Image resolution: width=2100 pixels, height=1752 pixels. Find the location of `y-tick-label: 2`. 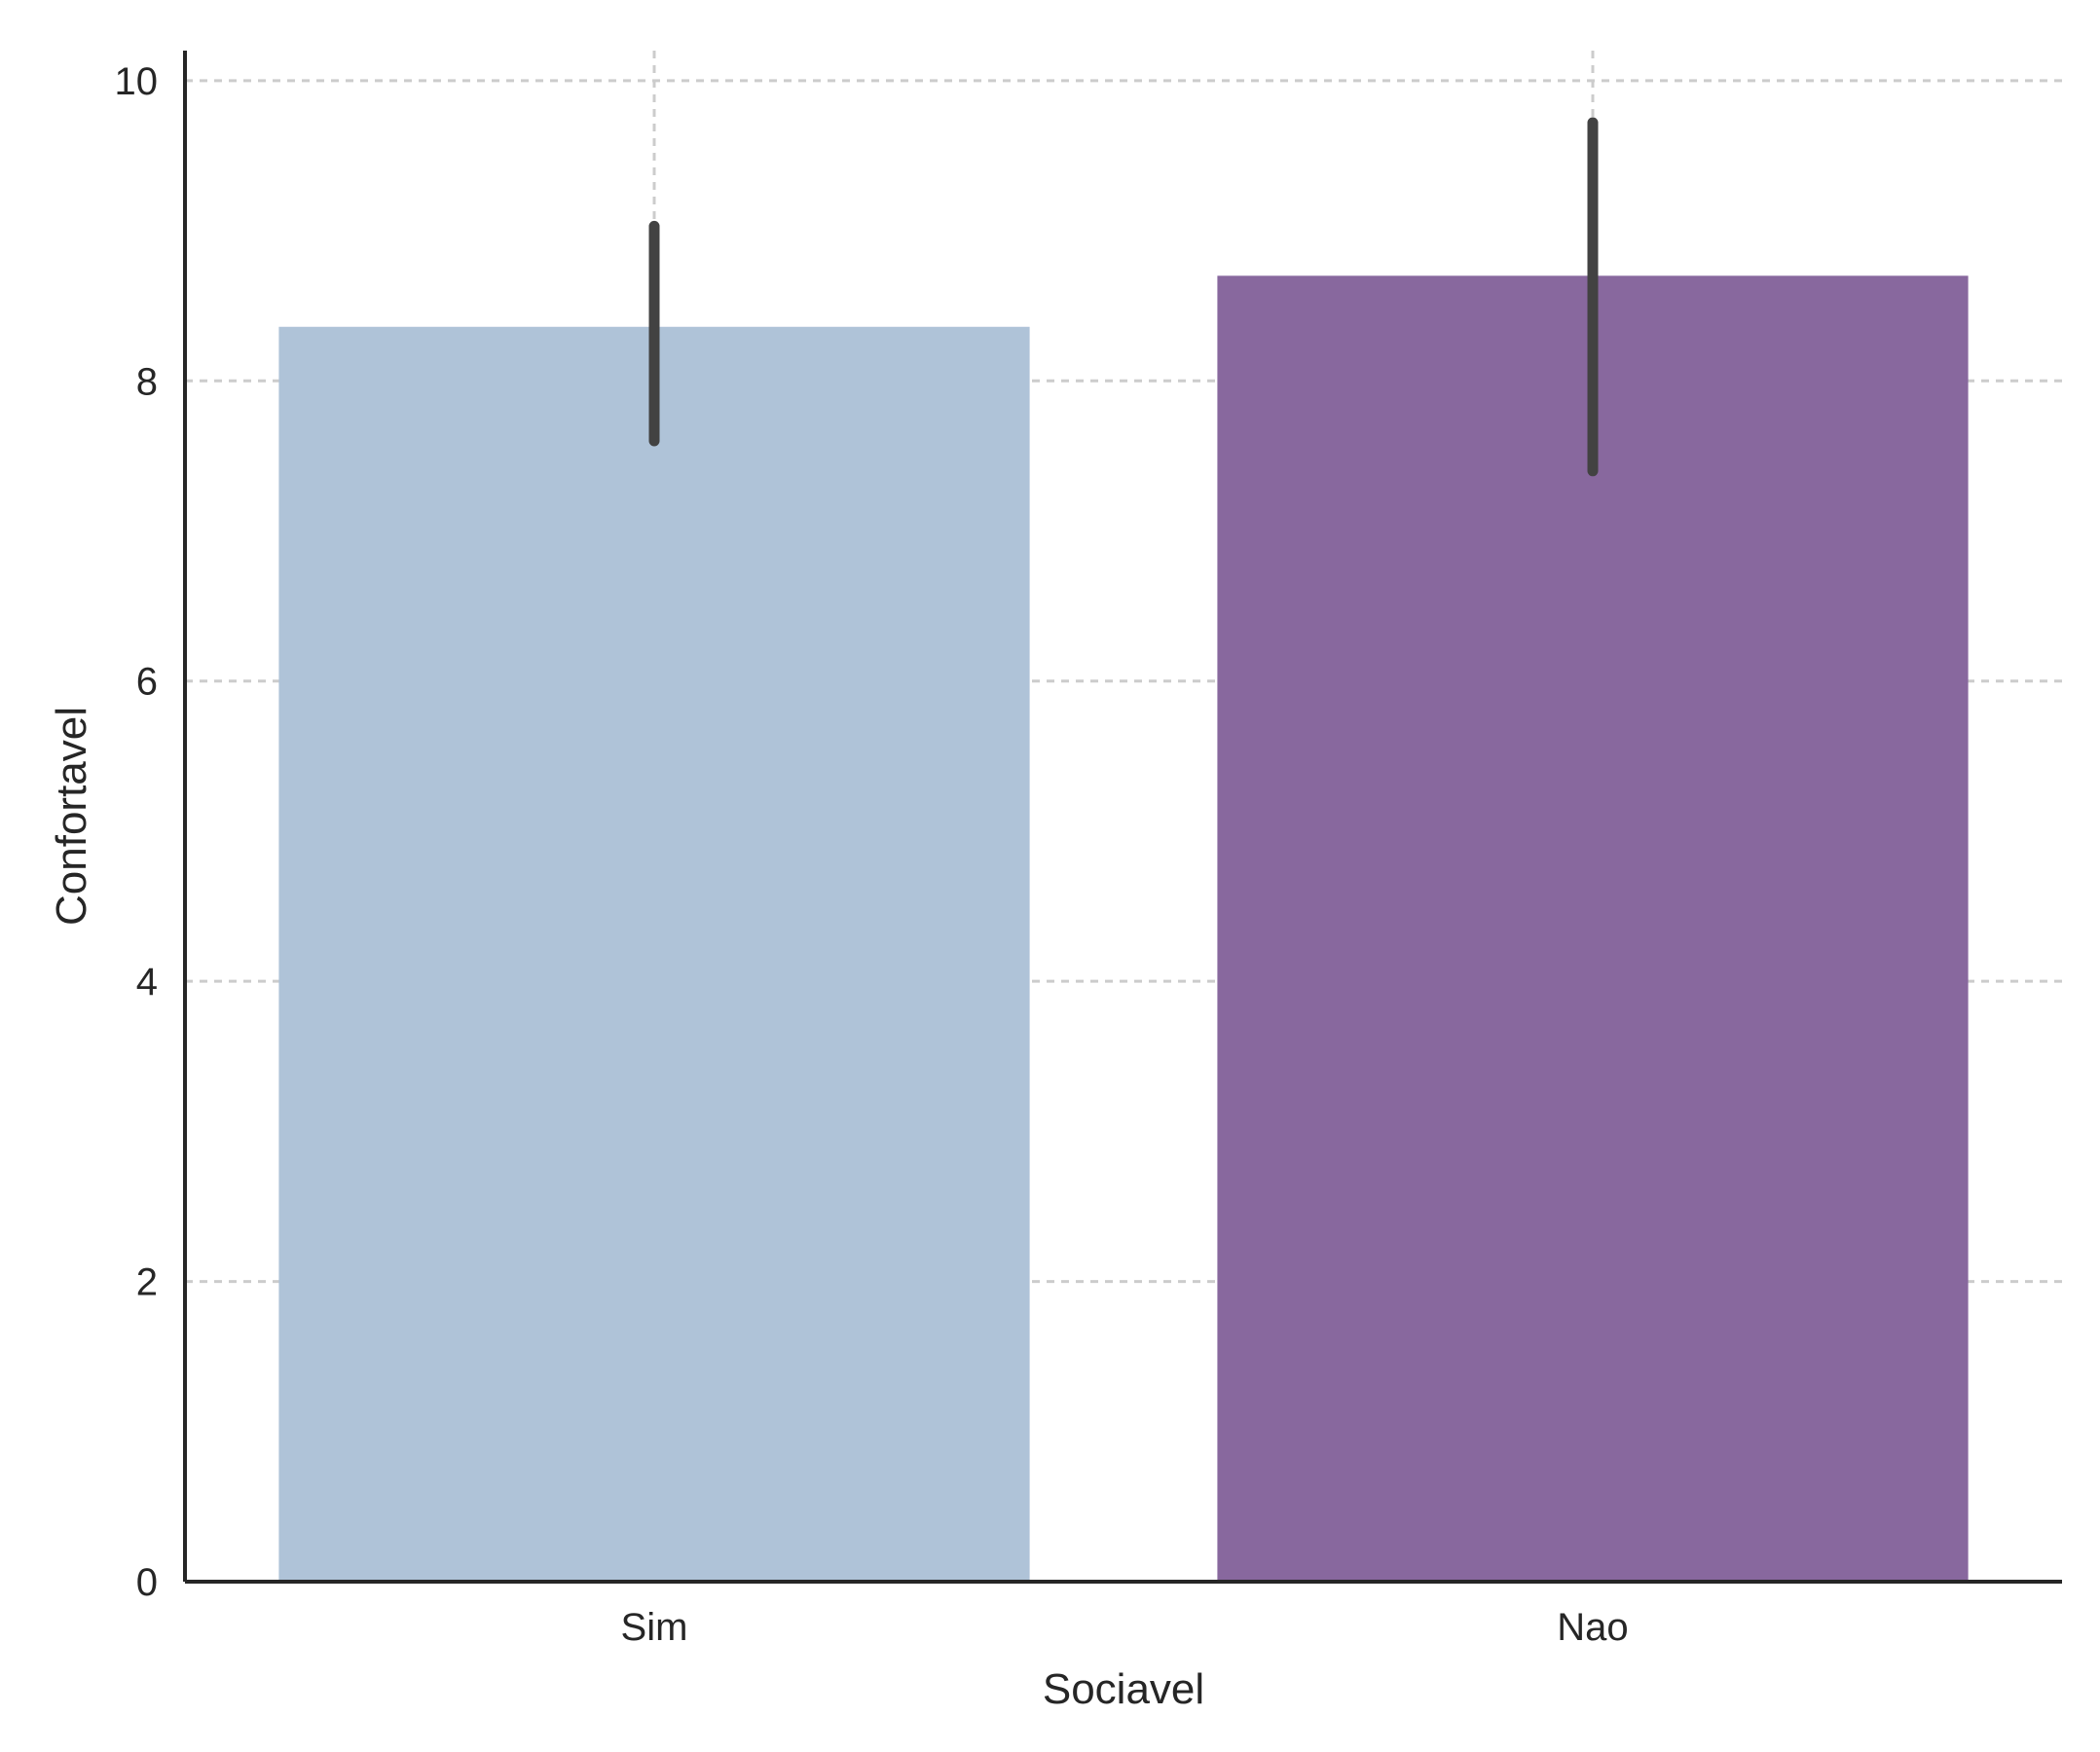

y-tick-label: 2 is located at coordinates (147, 1283).